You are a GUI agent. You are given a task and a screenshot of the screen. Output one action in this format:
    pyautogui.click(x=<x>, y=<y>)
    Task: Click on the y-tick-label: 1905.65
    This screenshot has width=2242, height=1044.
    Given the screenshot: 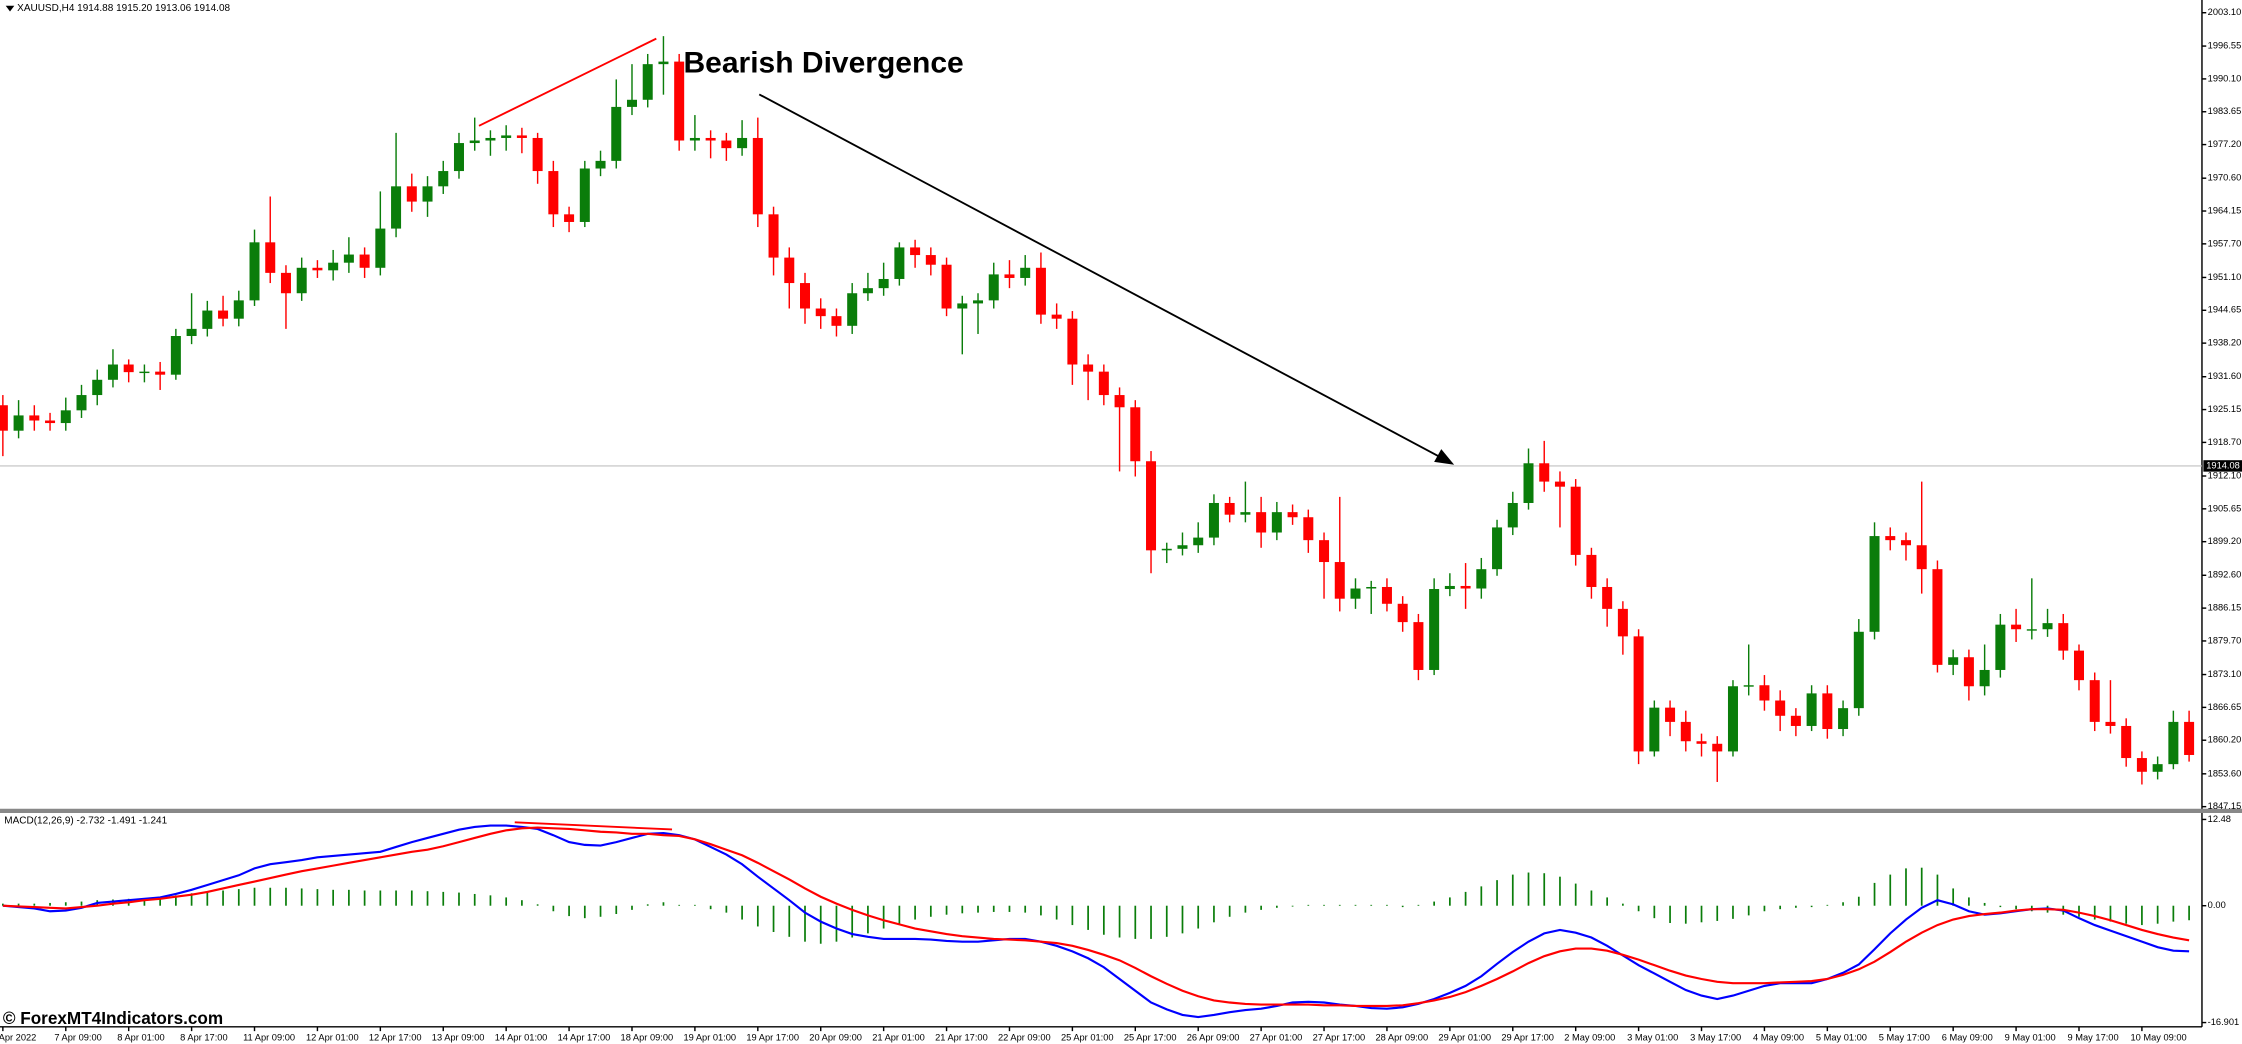 What is the action you would take?
    pyautogui.click(x=2225, y=508)
    